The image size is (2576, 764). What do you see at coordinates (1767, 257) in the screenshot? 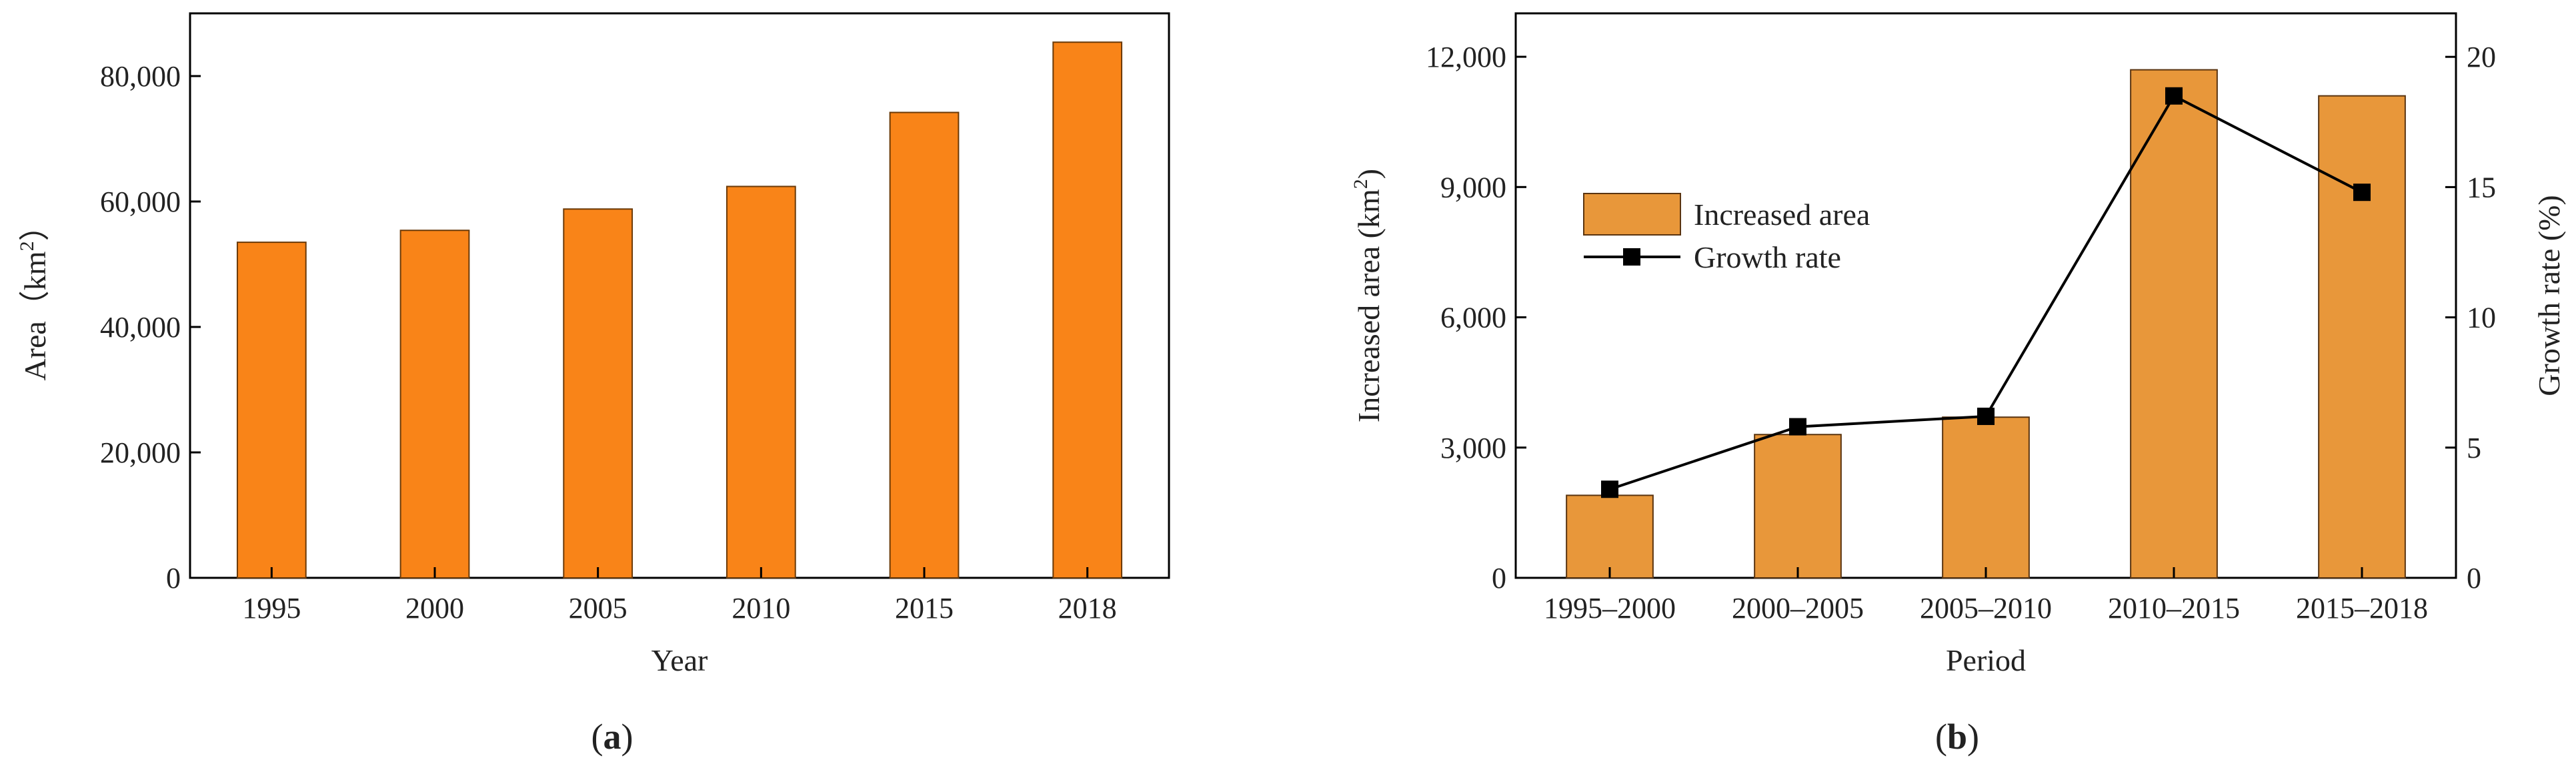
I see `legend-label-growth-rate: Growth rate` at bounding box center [1767, 257].